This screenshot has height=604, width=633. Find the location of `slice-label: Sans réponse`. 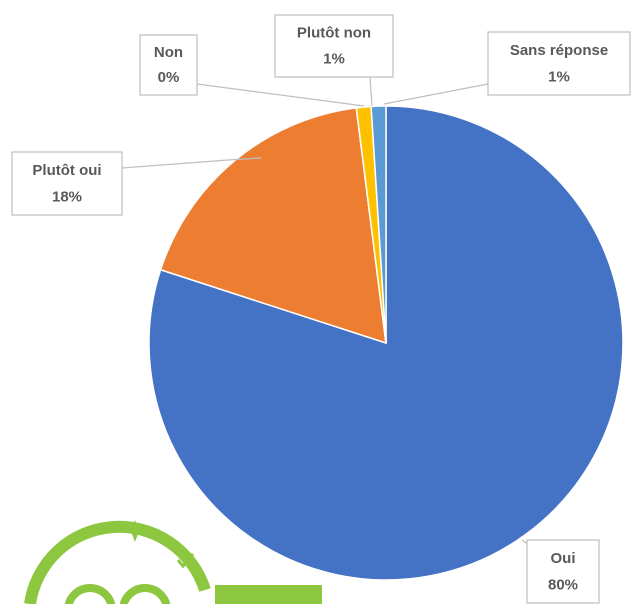

slice-label: Sans réponse is located at coordinates (559, 50).